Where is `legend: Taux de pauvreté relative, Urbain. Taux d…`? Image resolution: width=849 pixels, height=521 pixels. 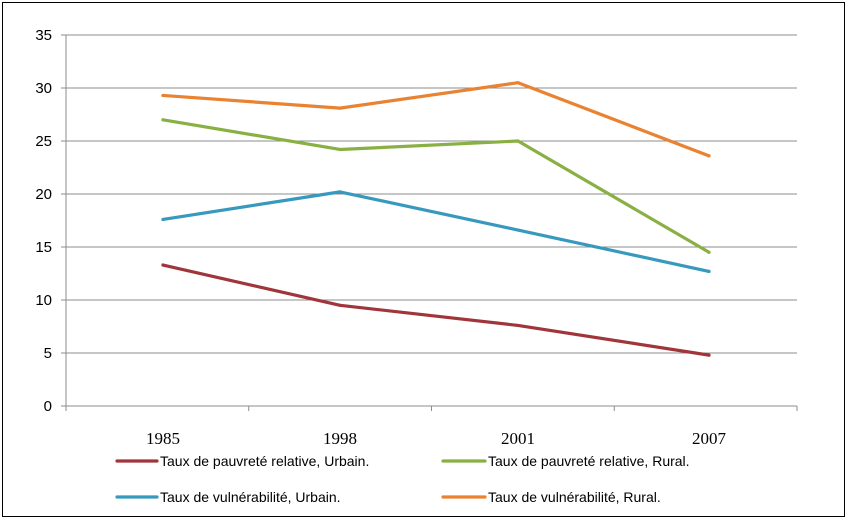
legend: Taux de pauvreté relative, Urbain. Taux d… is located at coordinates (402, 479).